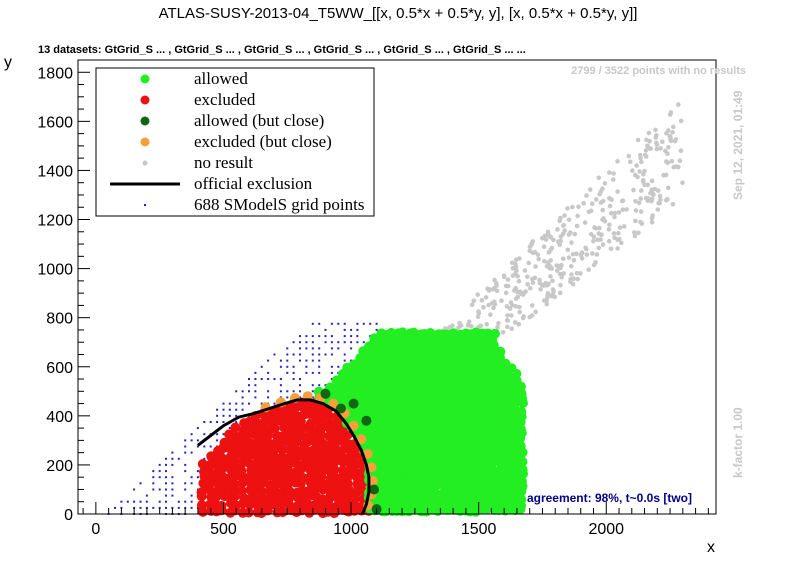 The height and width of the screenshot is (572, 796). Describe the element at coordinates (658, 71) in the screenshot. I see `no-result-count: 2799 / 3522 points with no results` at that location.